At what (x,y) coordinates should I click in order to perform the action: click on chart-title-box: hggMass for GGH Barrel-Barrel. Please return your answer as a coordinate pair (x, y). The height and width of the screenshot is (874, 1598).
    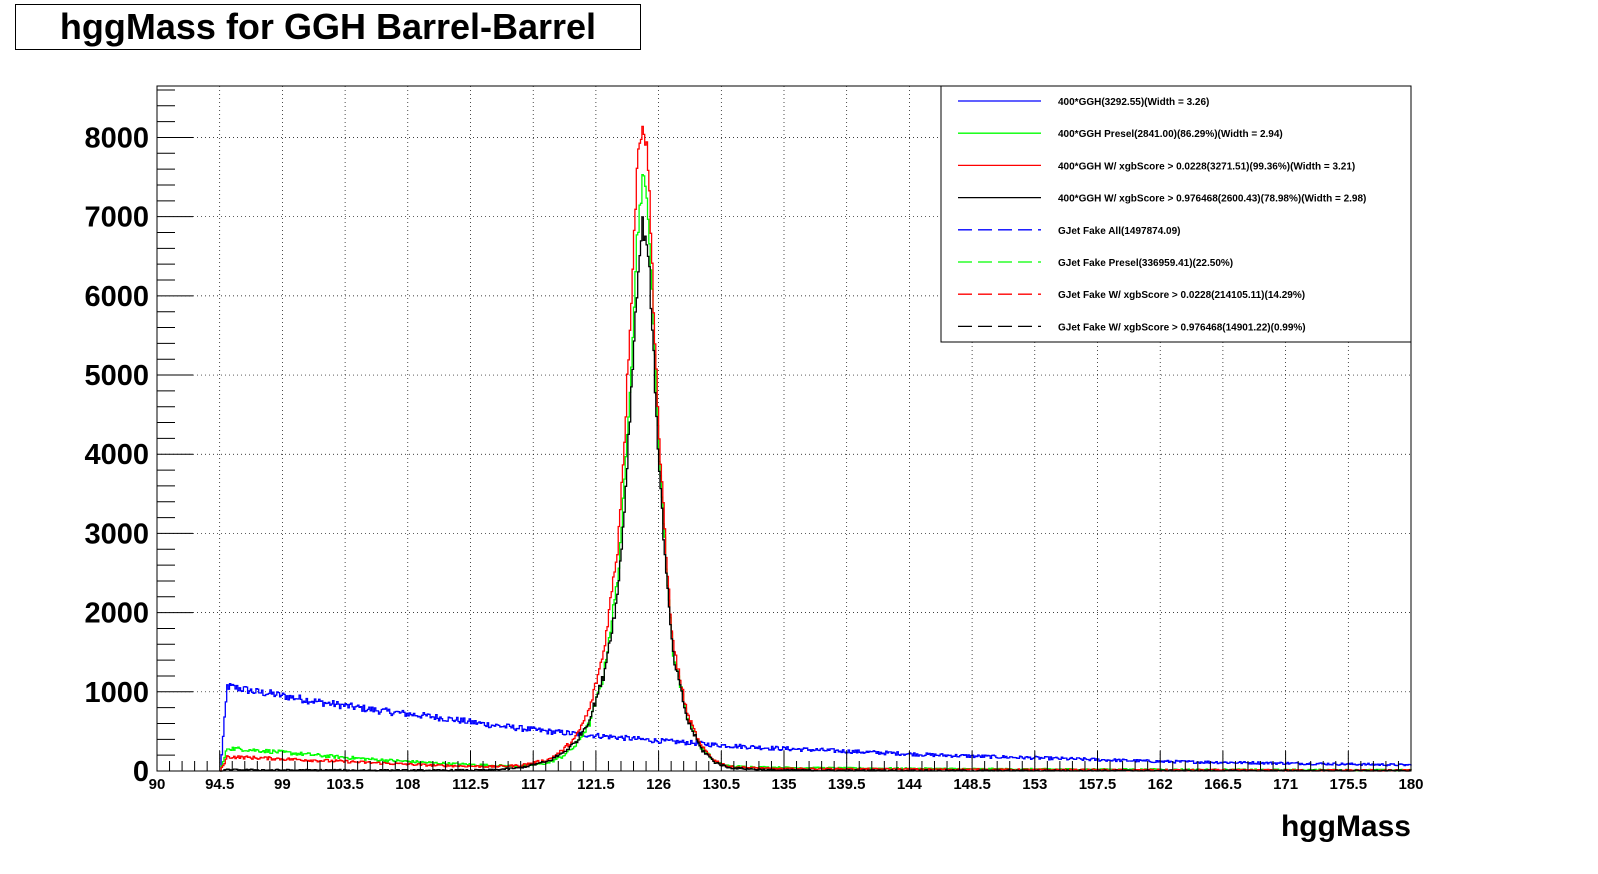
    Looking at the image, I should click on (328, 27).